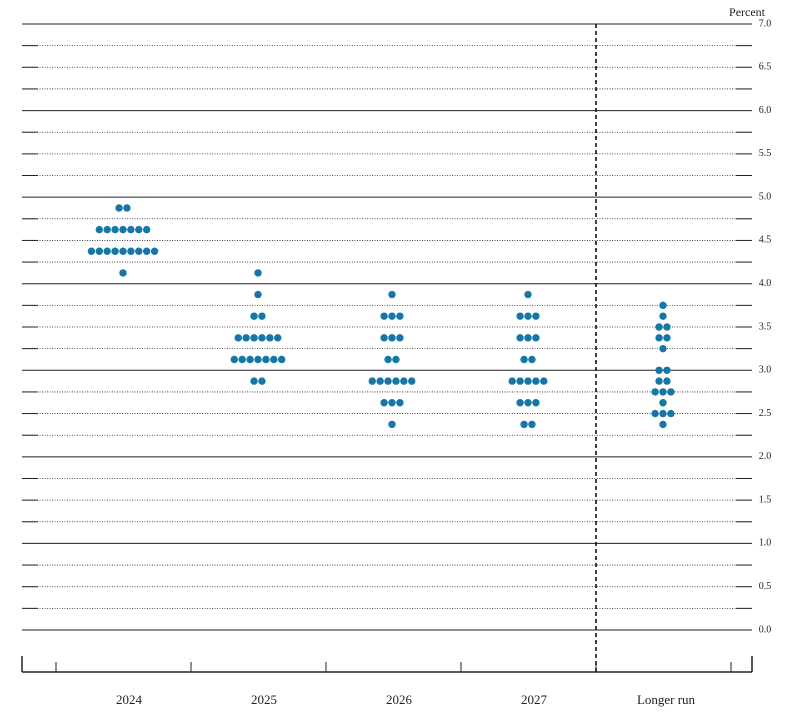 This screenshot has height=715, width=798. I want to click on y-tick-label: 4.5, so click(765, 240).